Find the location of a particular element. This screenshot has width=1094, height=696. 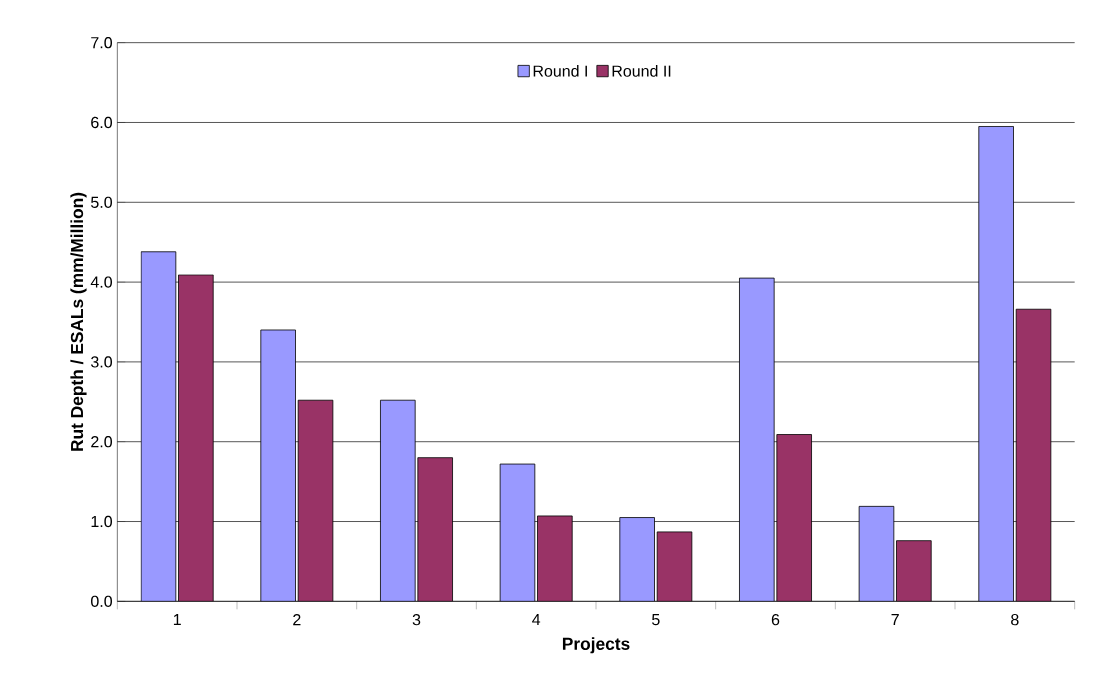

x-tick-label: 8 is located at coordinates (1015, 620).